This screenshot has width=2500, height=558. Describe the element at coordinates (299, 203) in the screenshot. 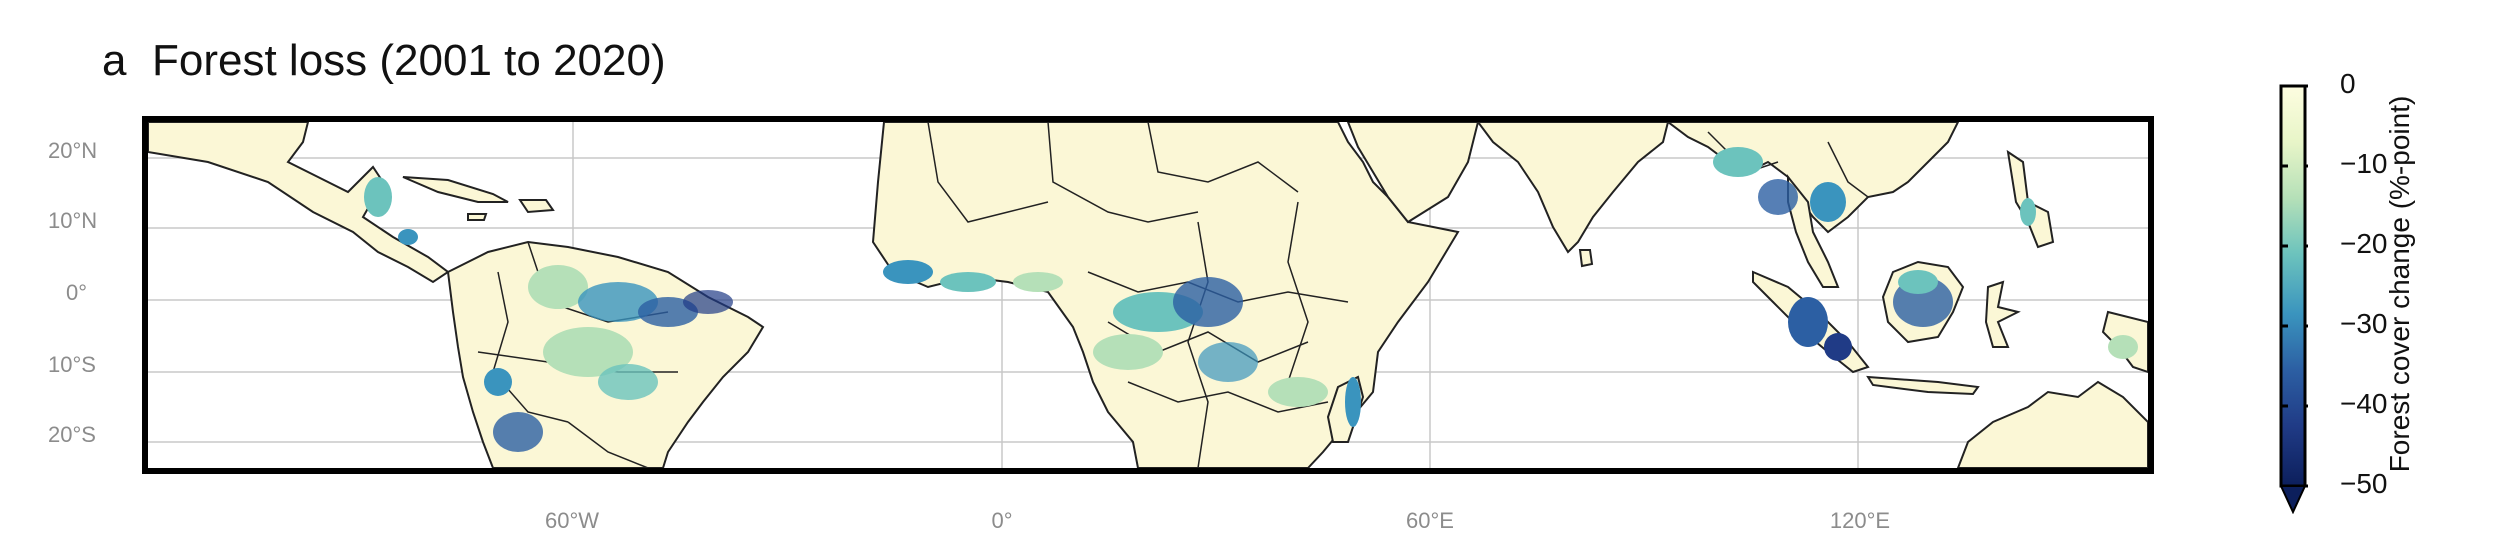

I see `central-america-land` at that location.